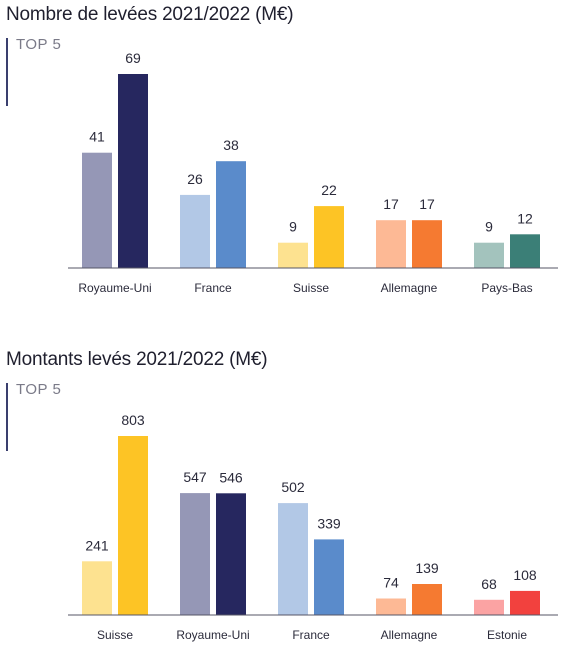  Describe the element at coordinates (137, 359) in the screenshot. I see `chart-title: Montants levés 2021/2022 (M€)` at that location.